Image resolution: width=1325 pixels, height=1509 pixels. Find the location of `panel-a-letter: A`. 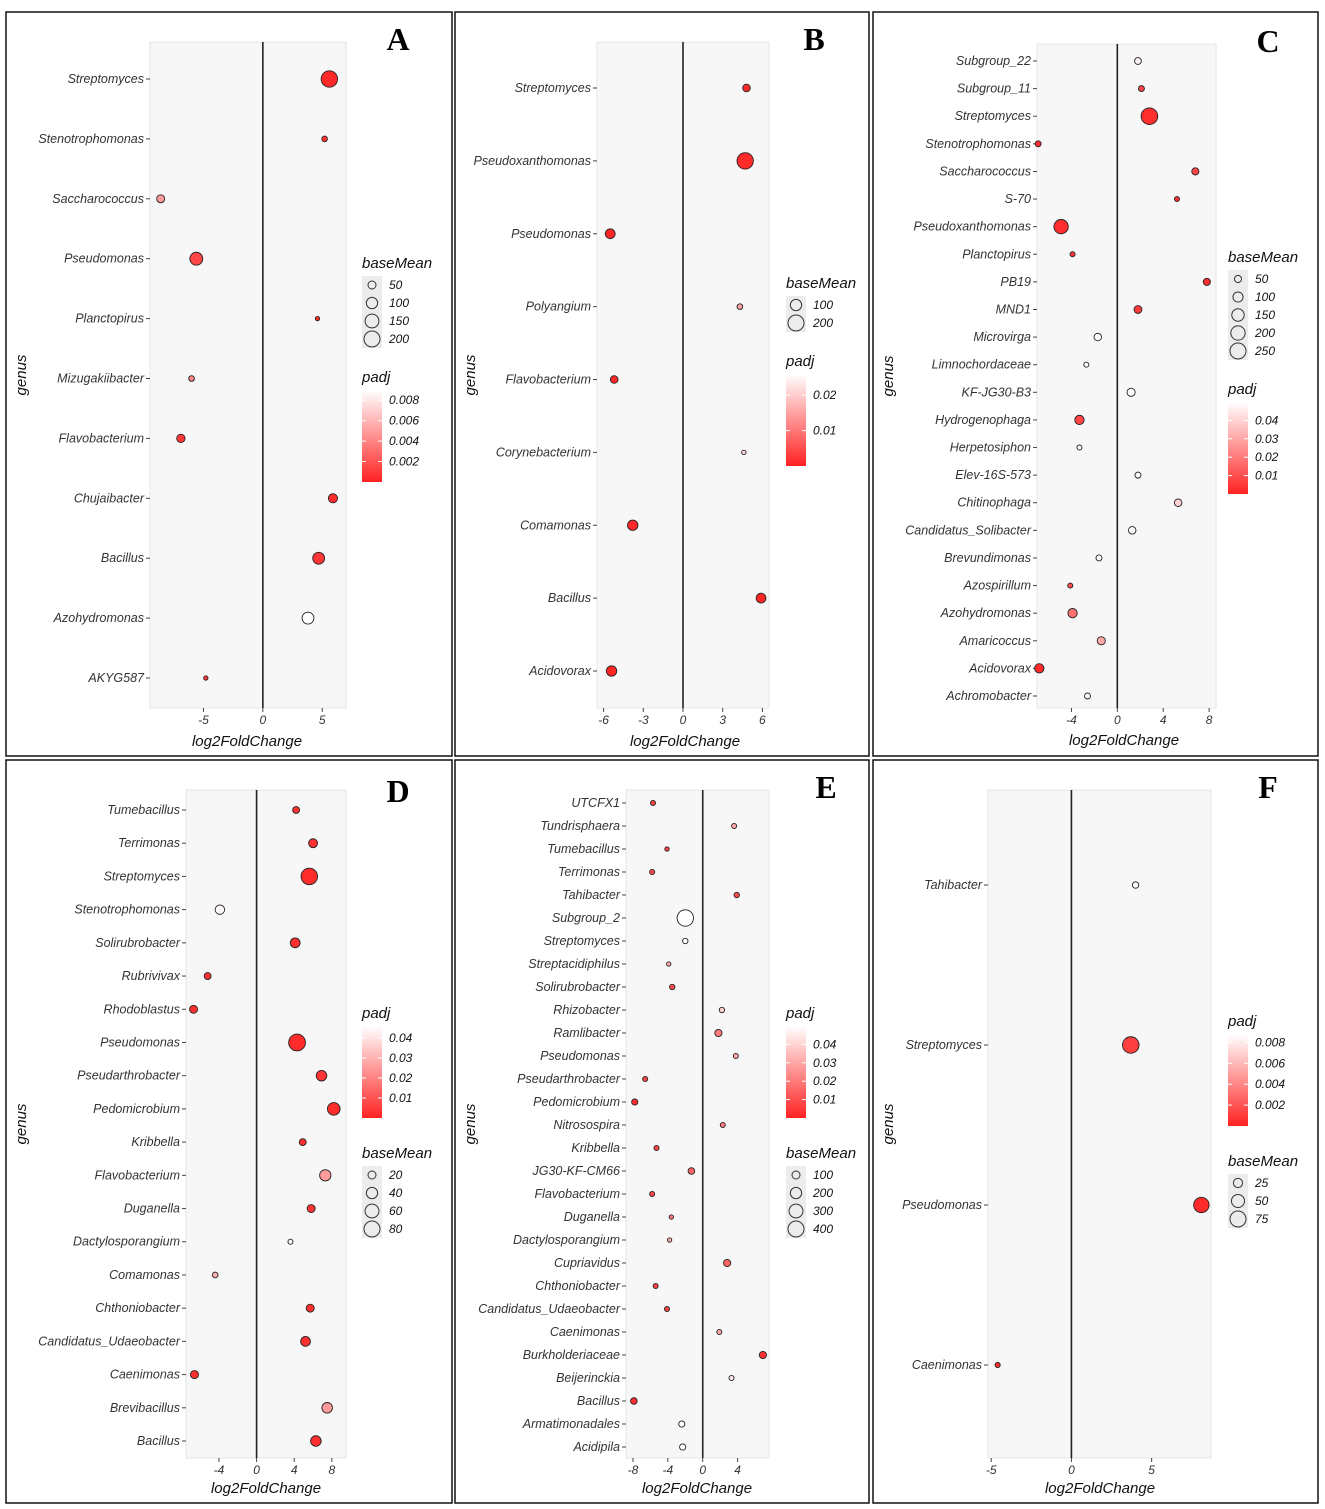

panel-a-letter: A is located at coordinates (397, 39).